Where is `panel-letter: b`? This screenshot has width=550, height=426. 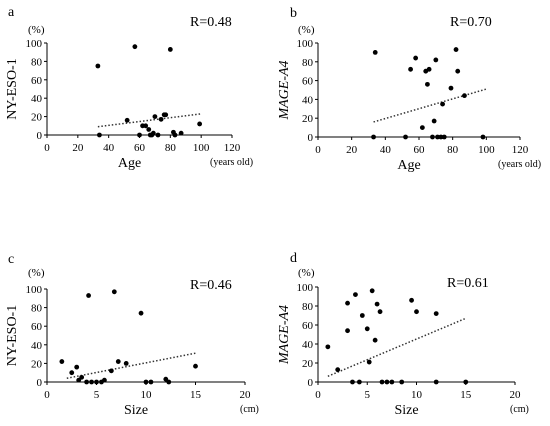 panel-letter: b is located at coordinates (293, 13).